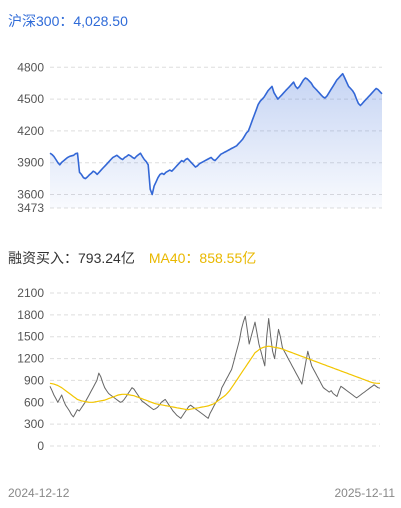 The width and height of the screenshot is (401, 508). I want to click on date-end: 2025-12-11, so click(365, 493).